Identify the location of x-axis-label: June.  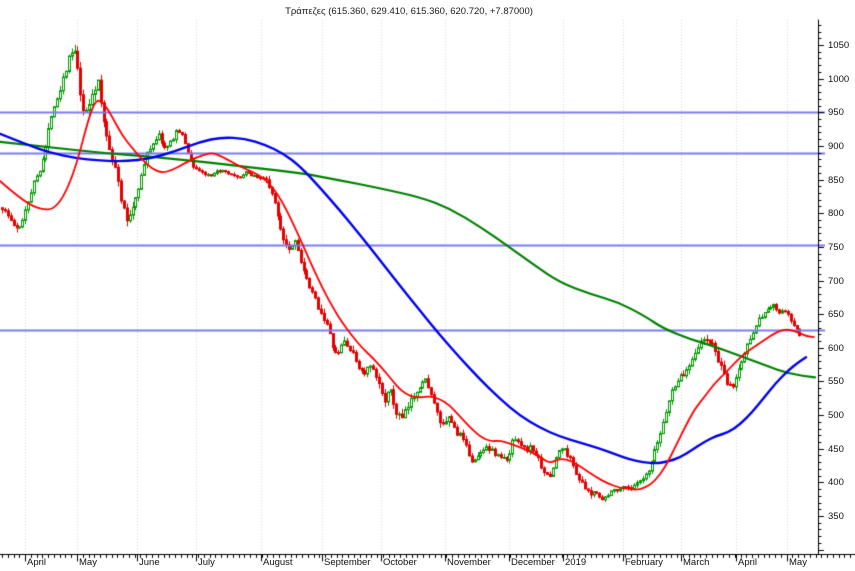
(149, 562).